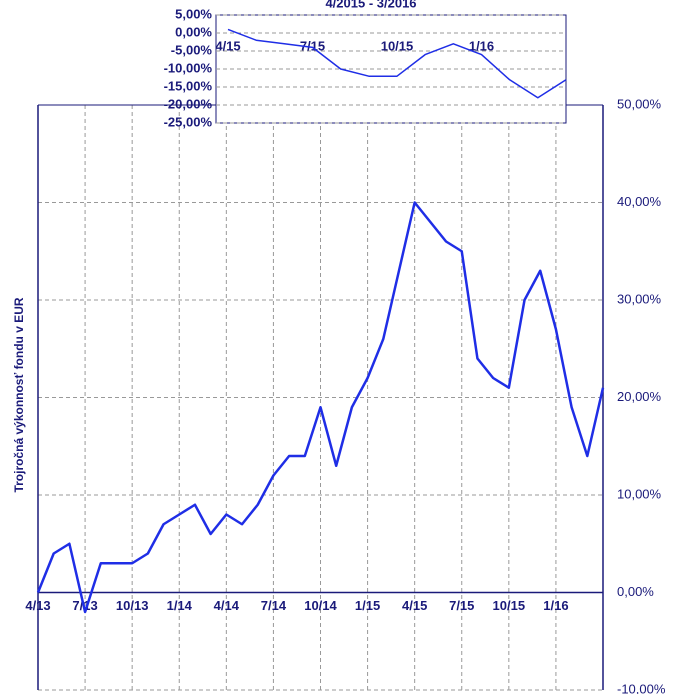  I want to click on x-tick-label: 10/14, so click(320, 605).